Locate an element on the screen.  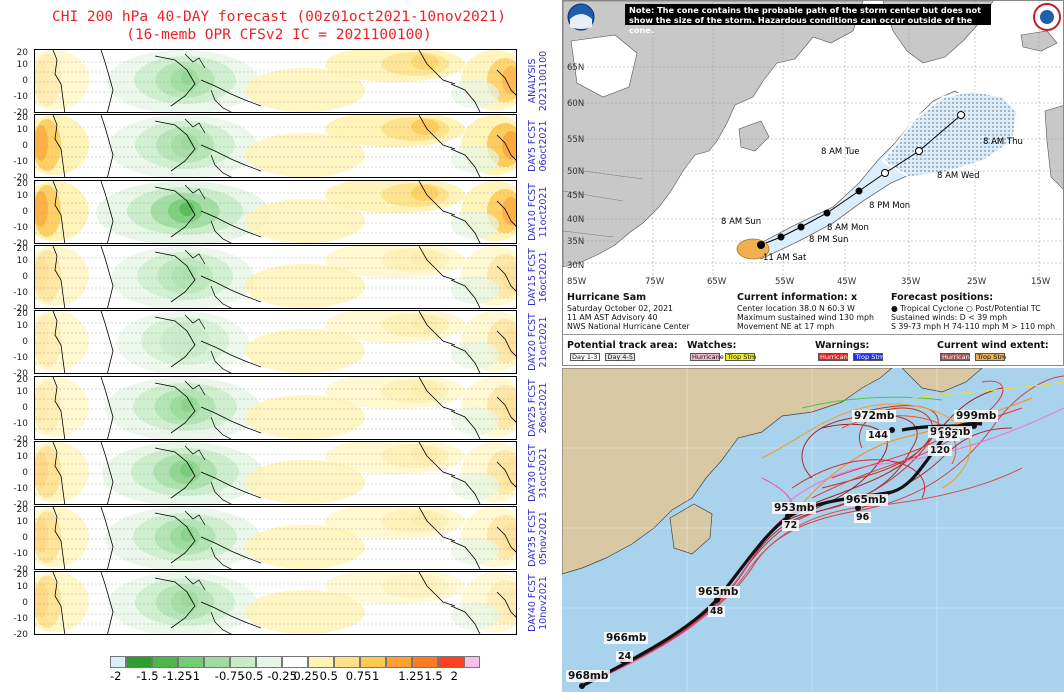
colorbar-label: -0.25 is located at coordinates (282, 676).